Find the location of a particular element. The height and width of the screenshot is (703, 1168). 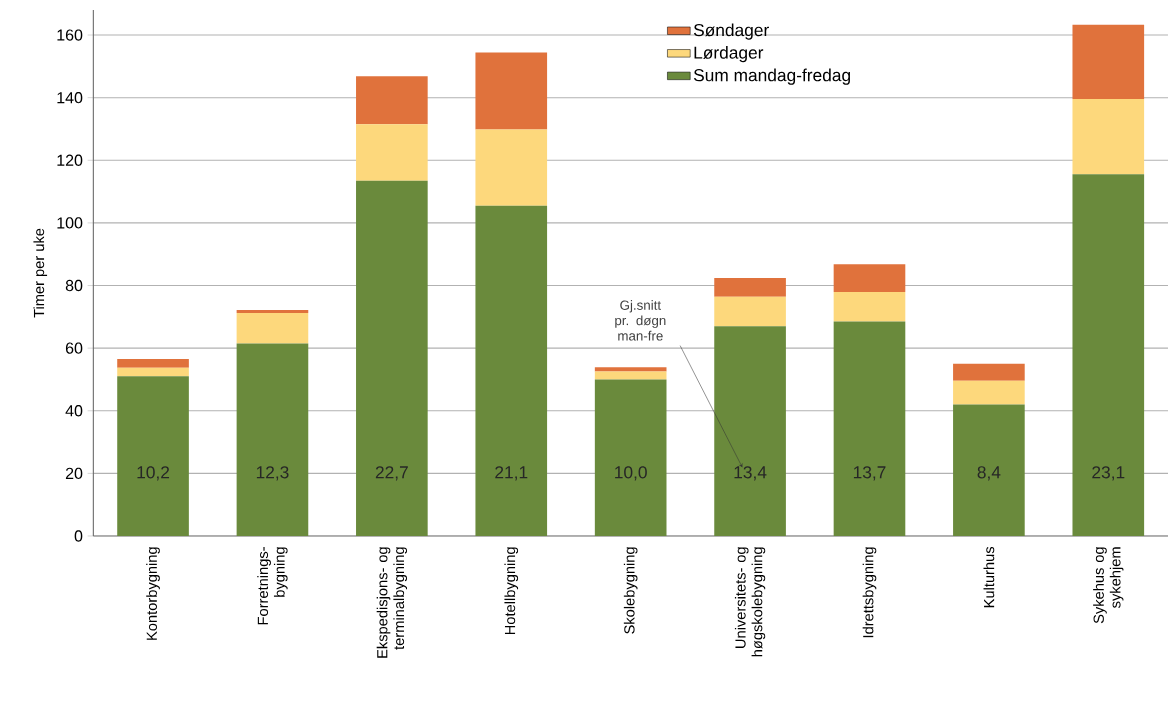

x-tick-label: Sykehus og sykehjem is located at coordinates (1108, 585).